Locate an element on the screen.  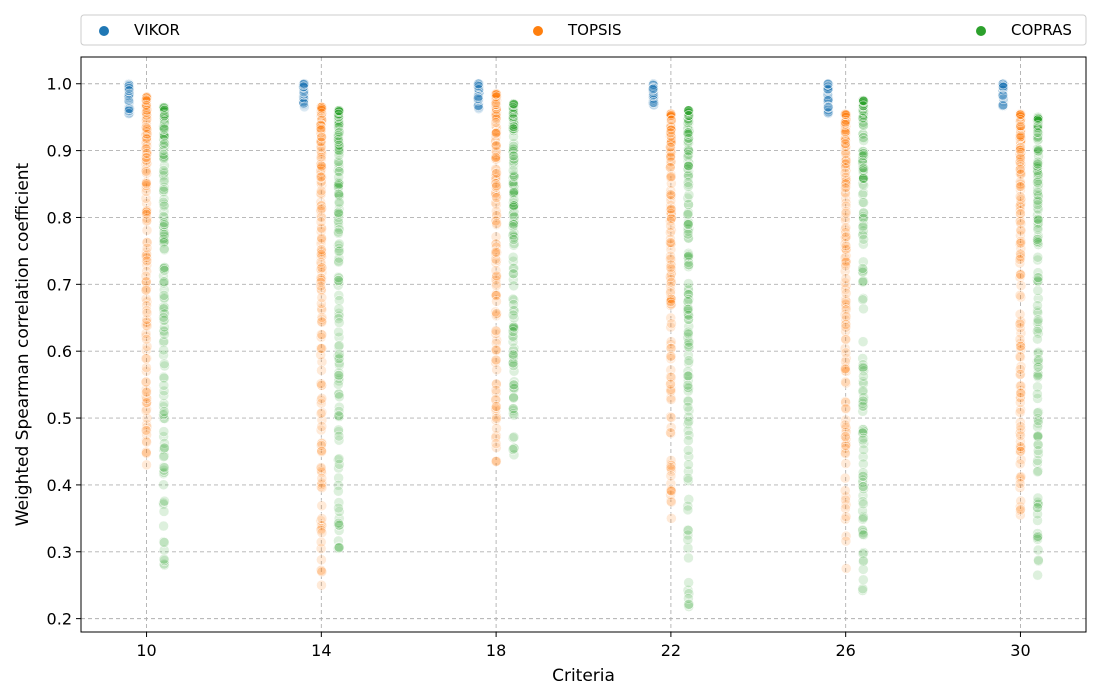
legend-label-copras: COPRAS is located at coordinates (1041, 30).